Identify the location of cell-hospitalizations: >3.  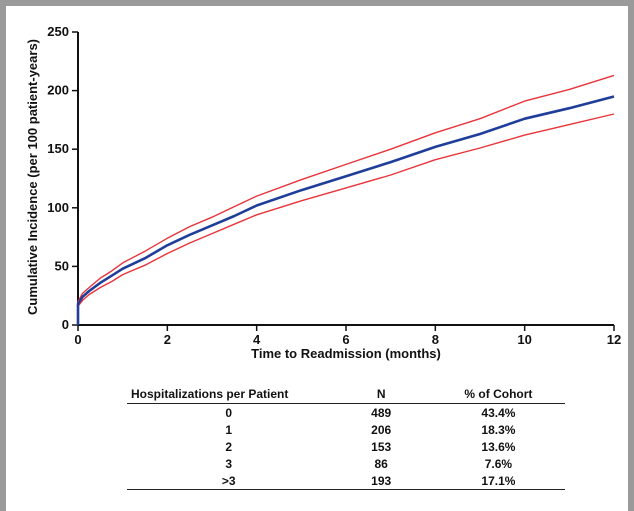
(229, 481).